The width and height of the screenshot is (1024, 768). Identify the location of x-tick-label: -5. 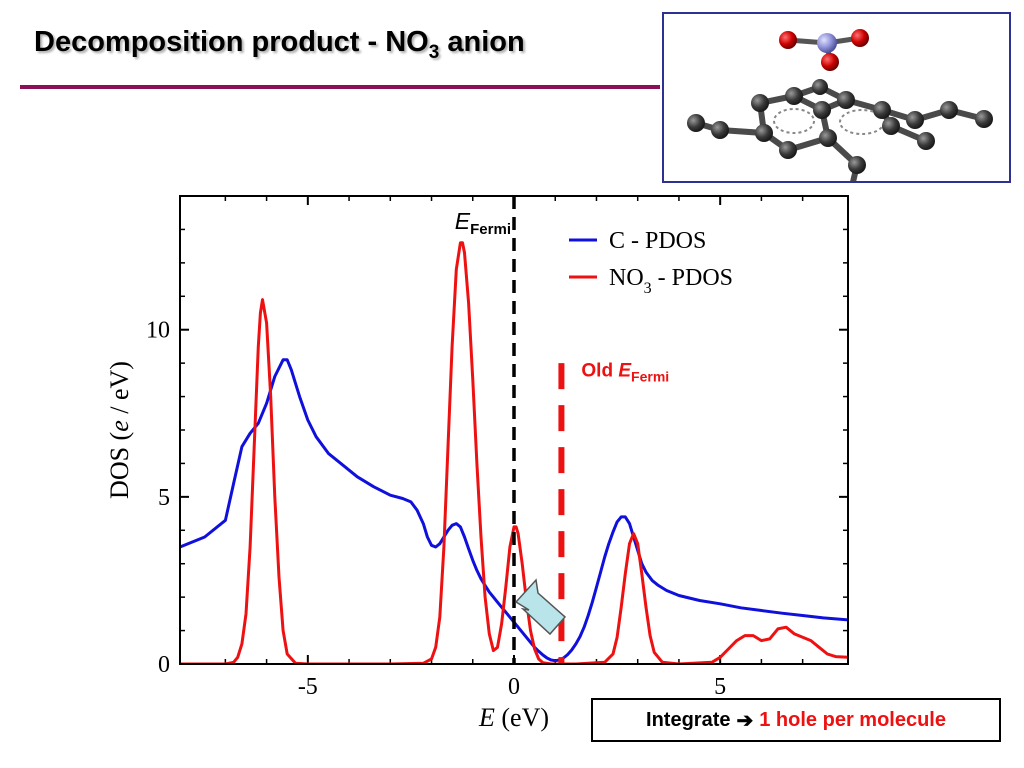
(308, 687).